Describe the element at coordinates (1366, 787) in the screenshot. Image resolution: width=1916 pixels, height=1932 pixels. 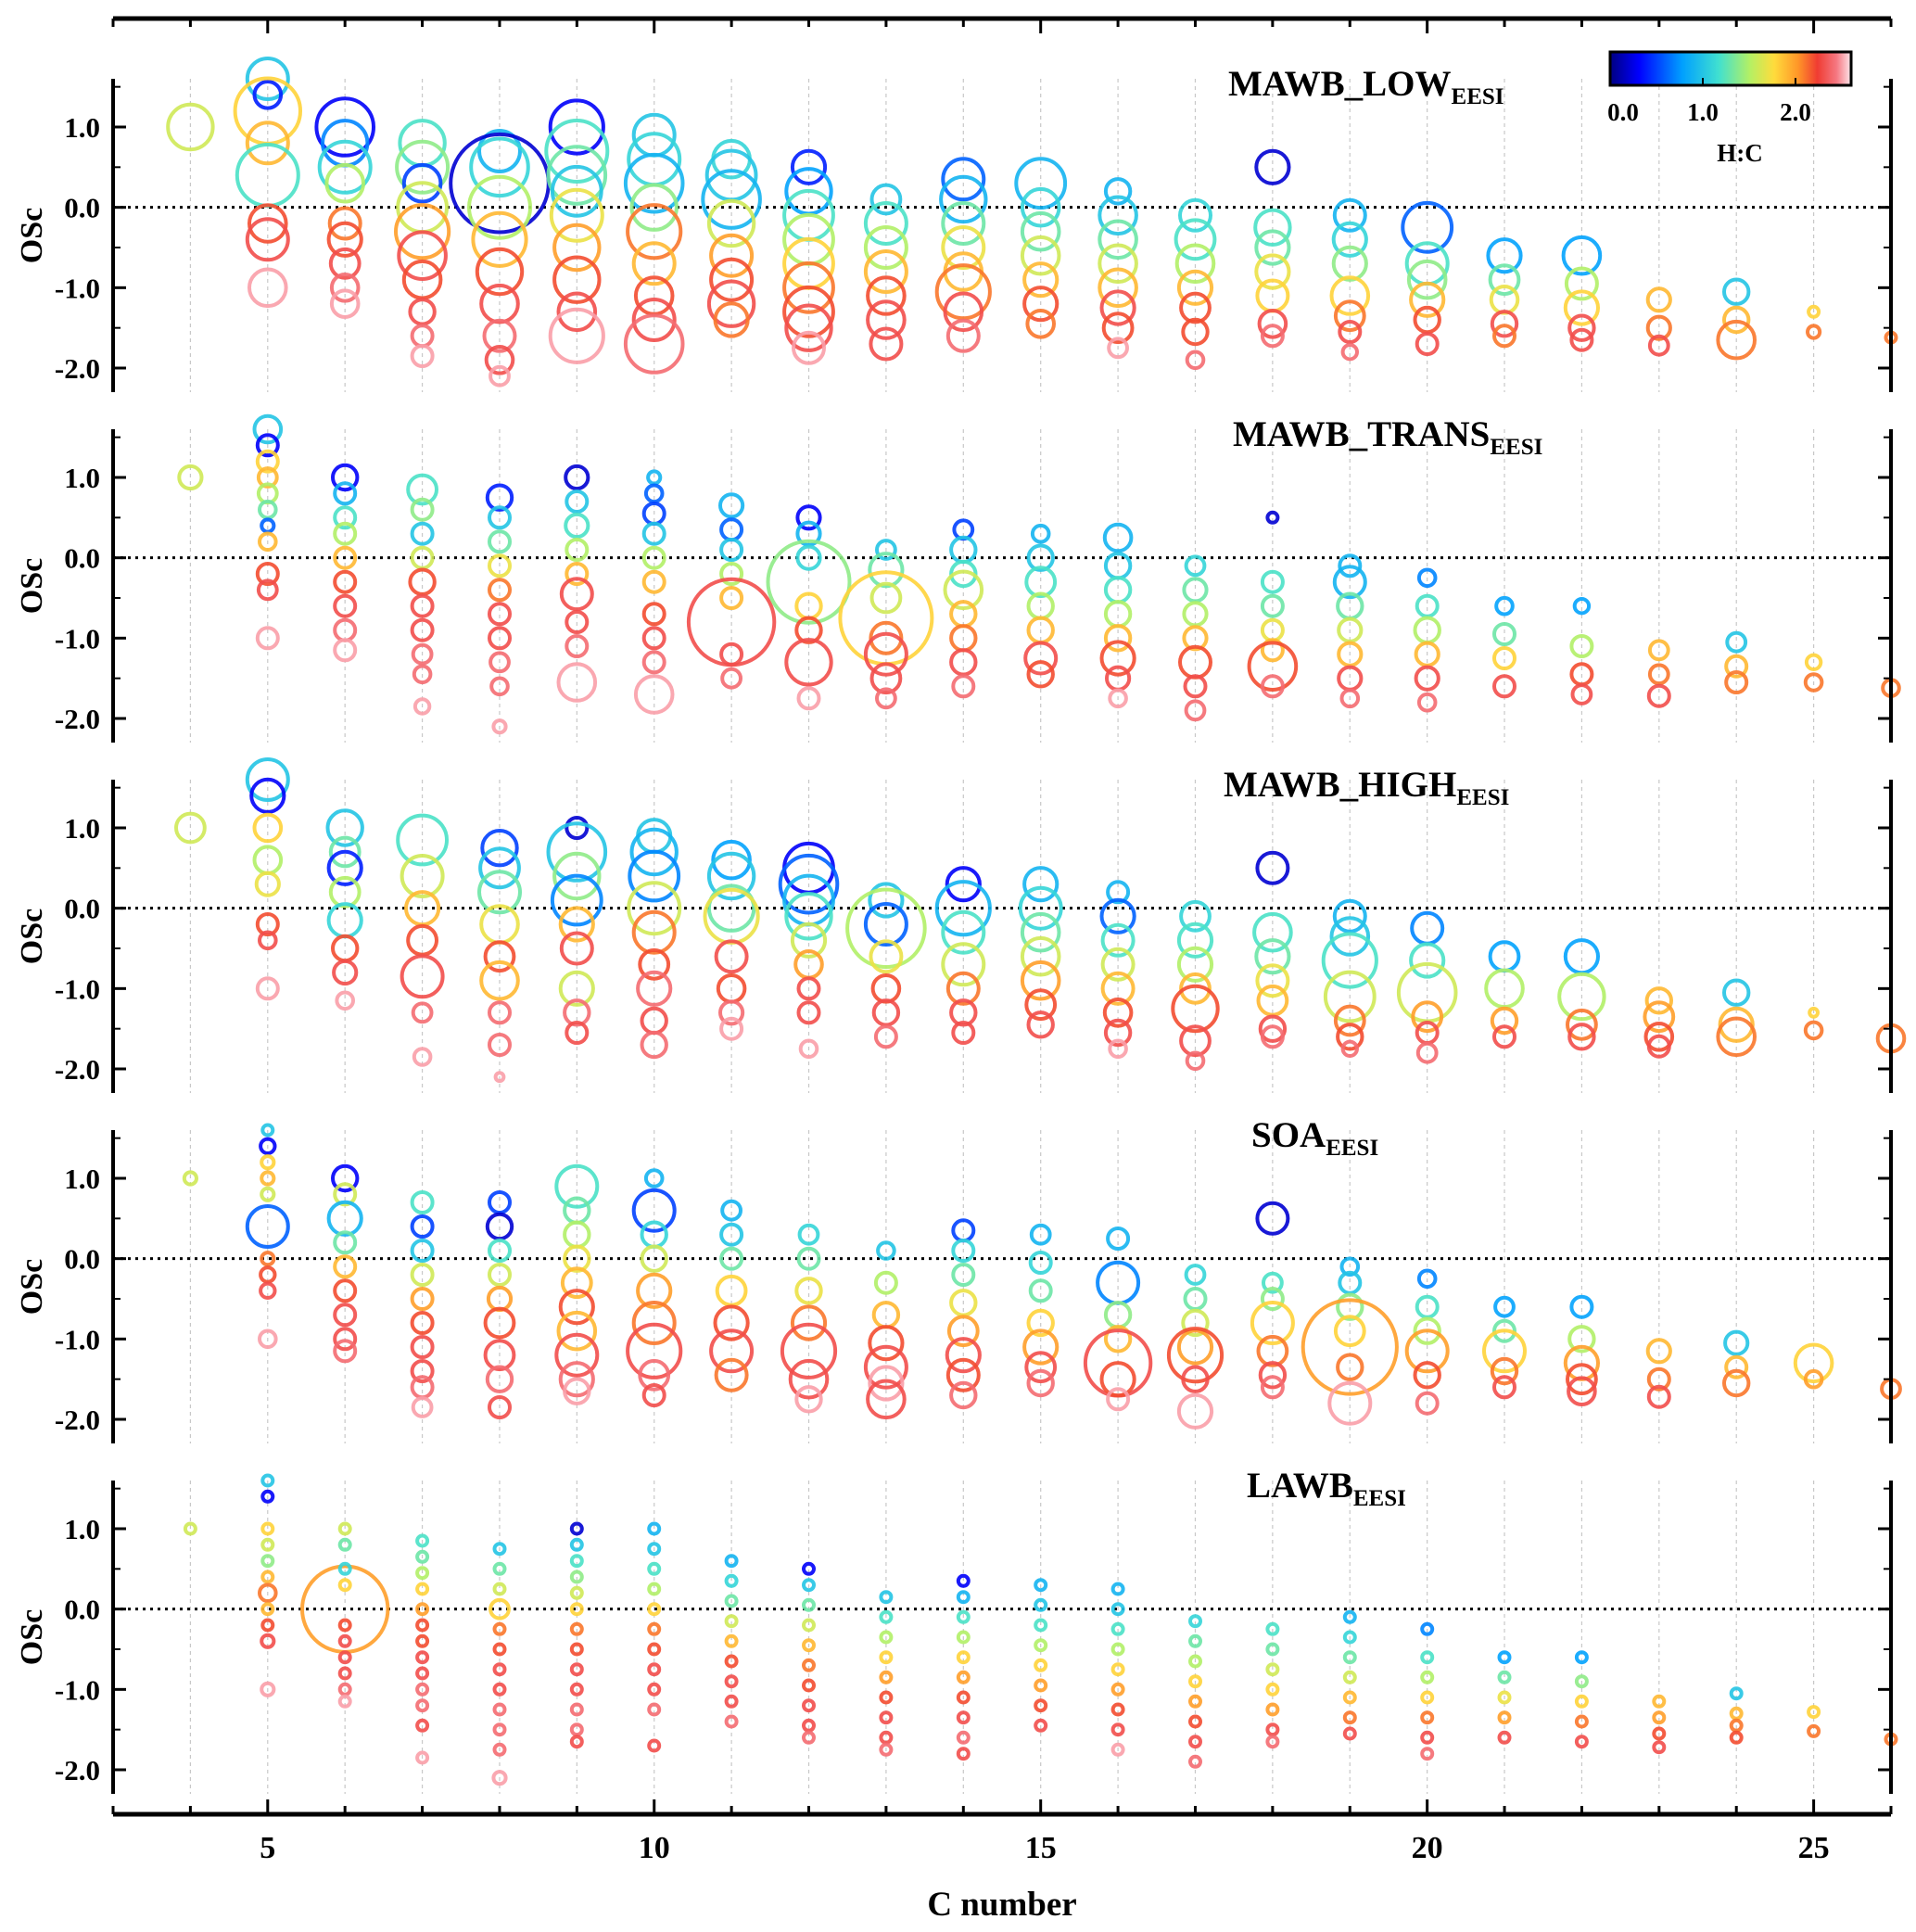
I see `panel-title: MAWB_HIGHEESI` at that location.